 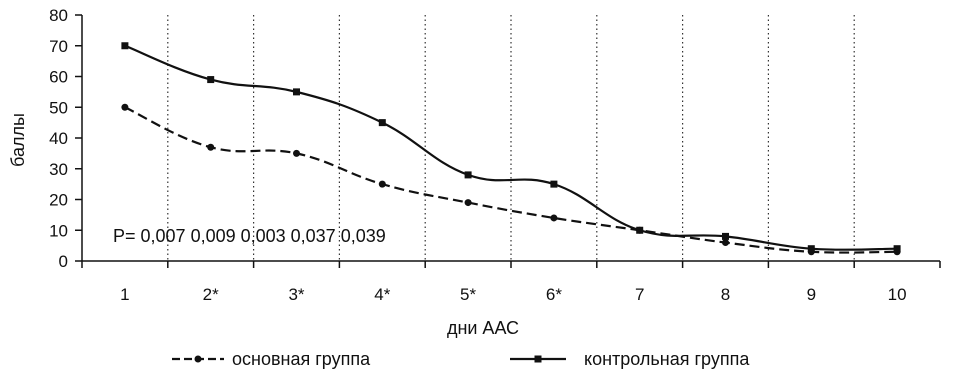 What do you see at coordinates (211, 294) in the screenshot?
I see `x-tick-label: 2*` at bounding box center [211, 294].